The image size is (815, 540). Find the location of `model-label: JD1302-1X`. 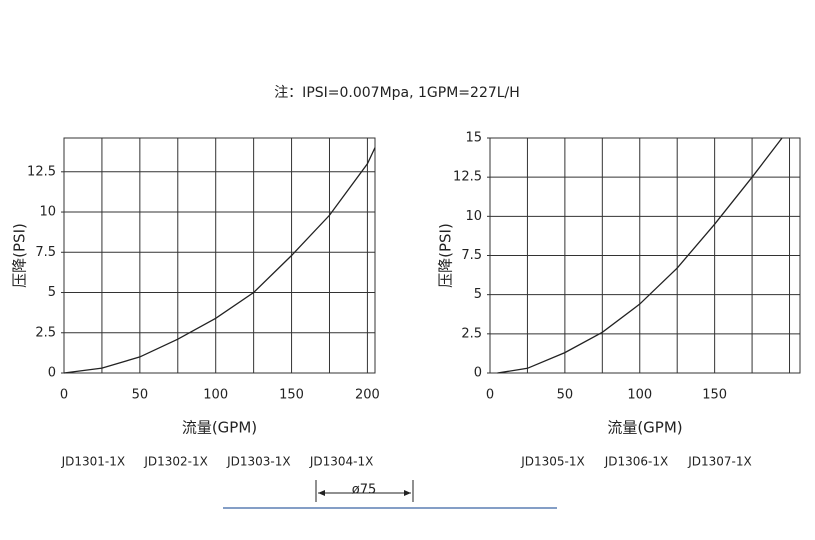

model-label: JD1302-1X is located at coordinates (175, 462).